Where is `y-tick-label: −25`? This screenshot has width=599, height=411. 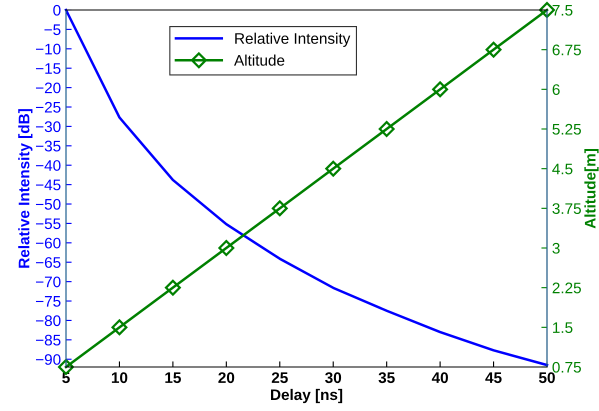 y-tick-label: −25 is located at coordinates (48, 107).